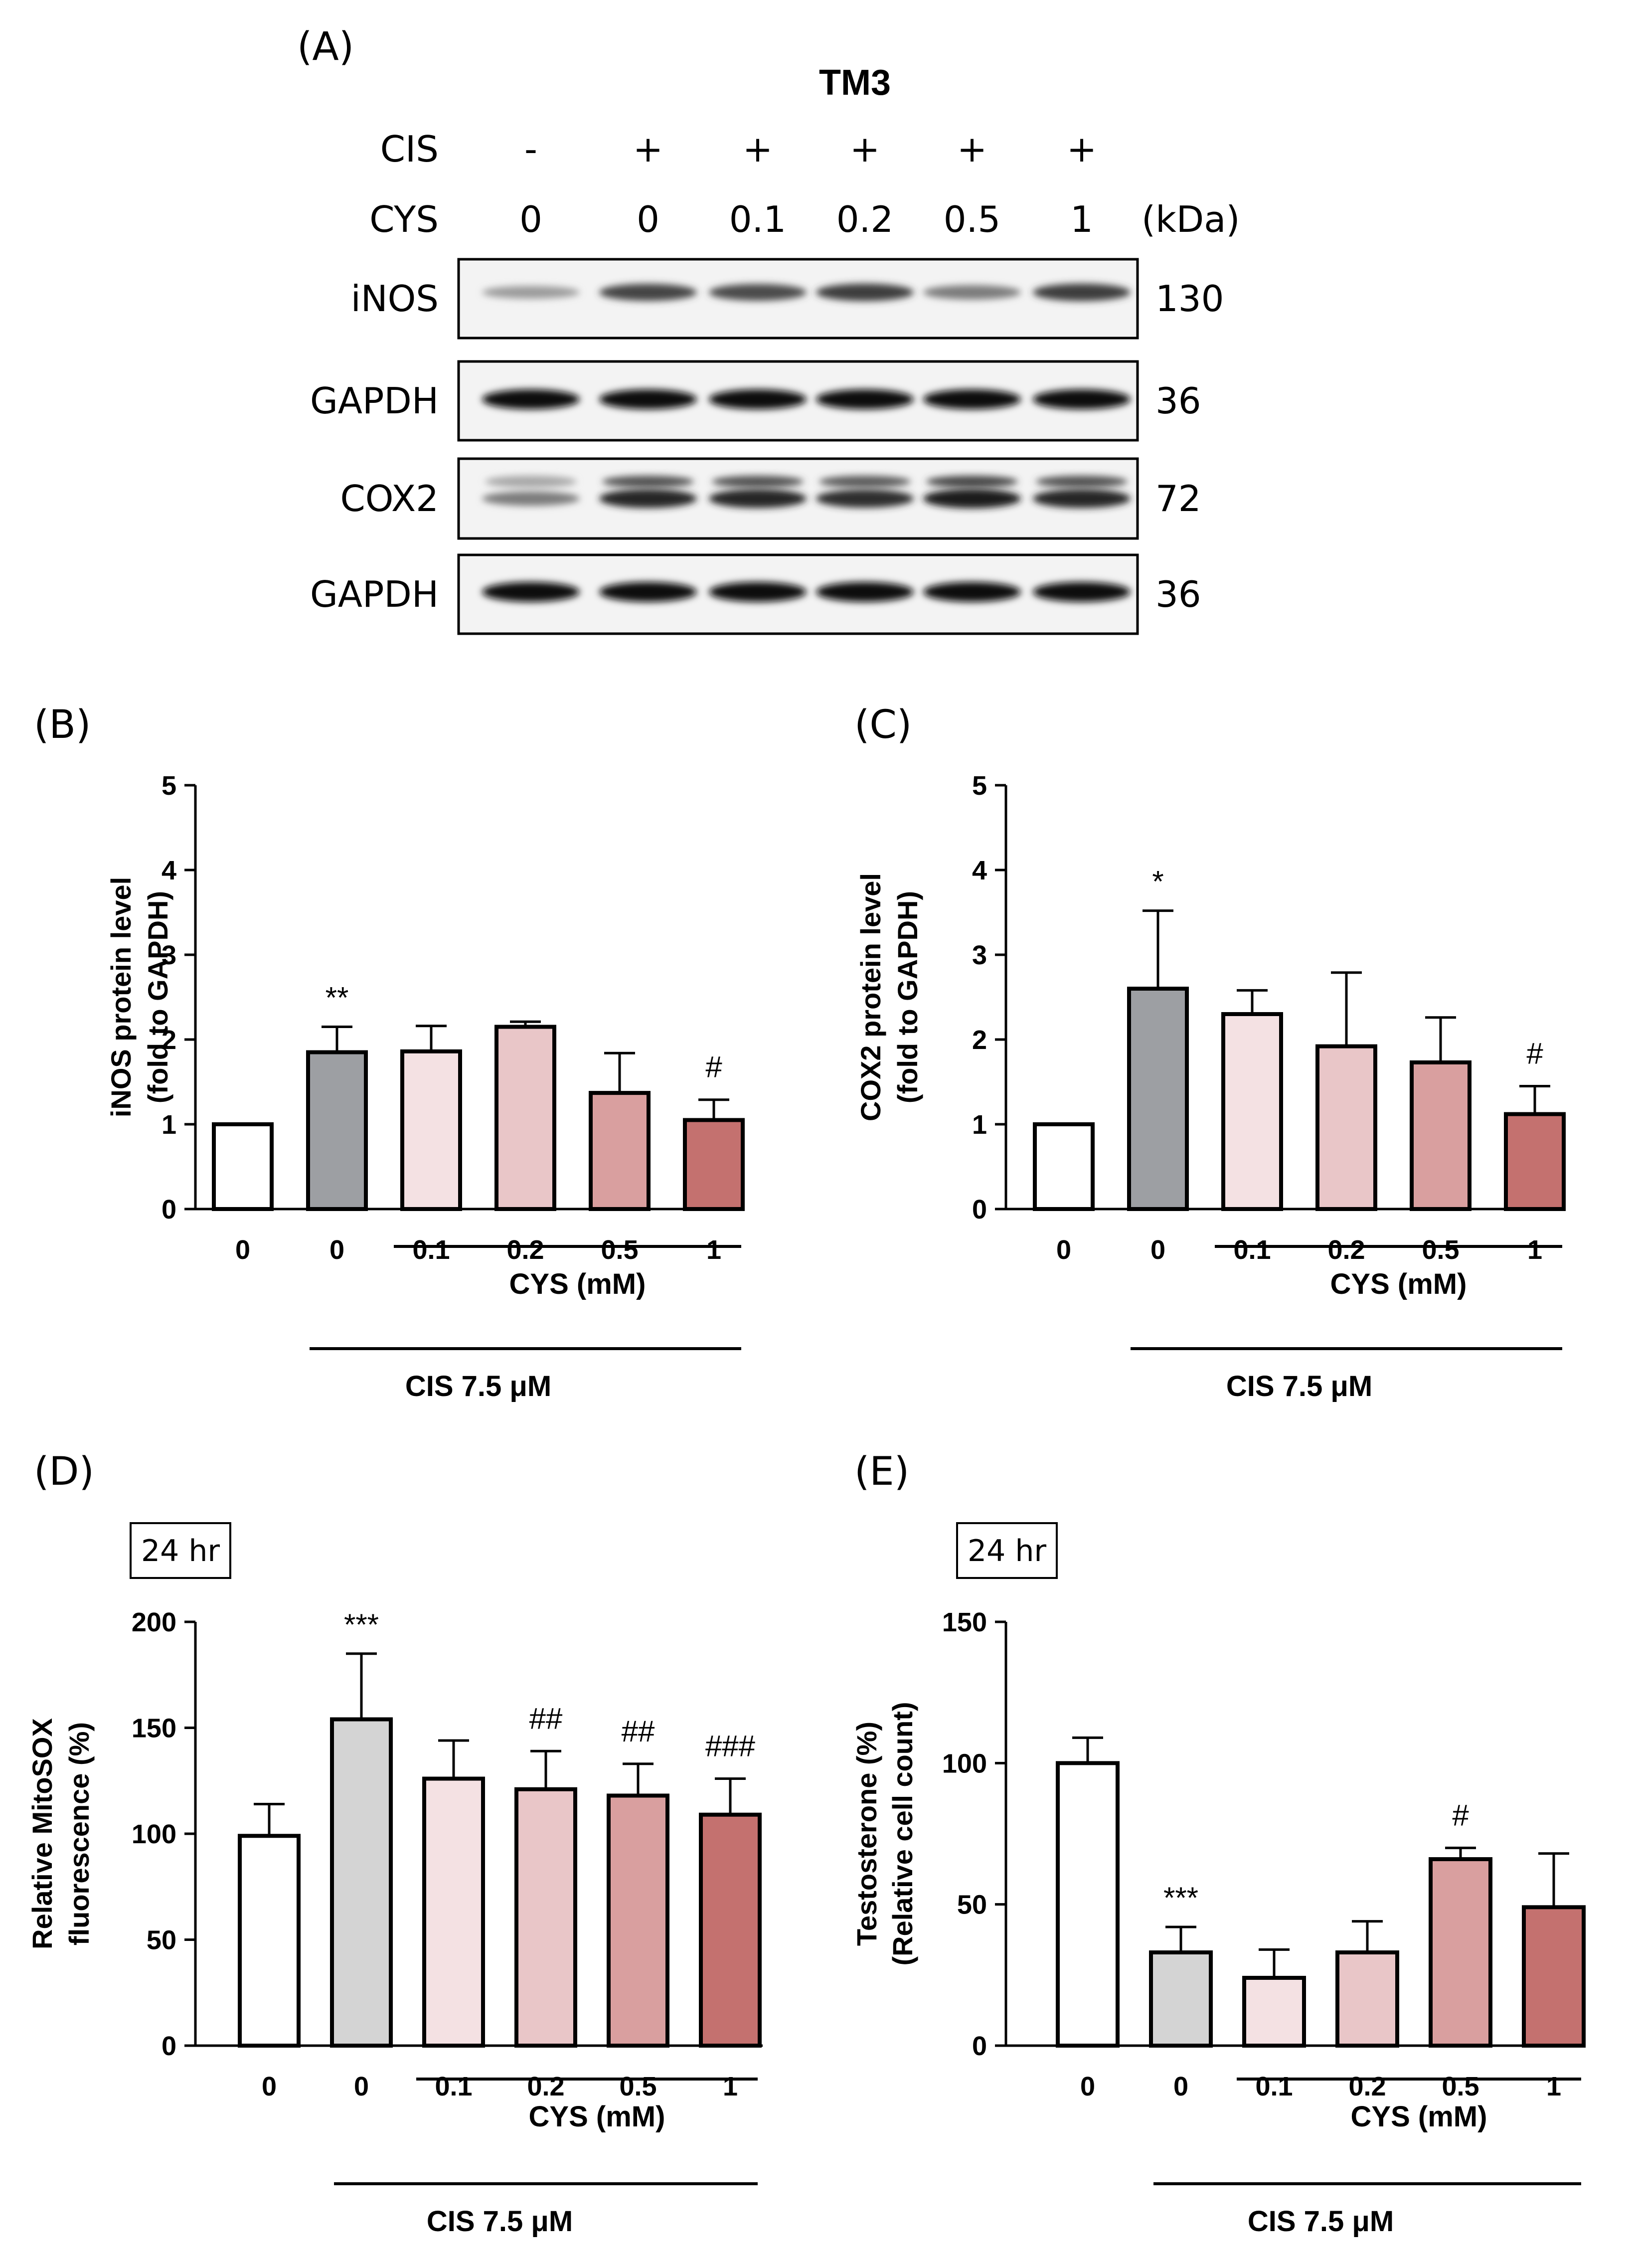  Describe the element at coordinates (1007, 1550) in the screenshot. I see `timepoint-box` at that location.